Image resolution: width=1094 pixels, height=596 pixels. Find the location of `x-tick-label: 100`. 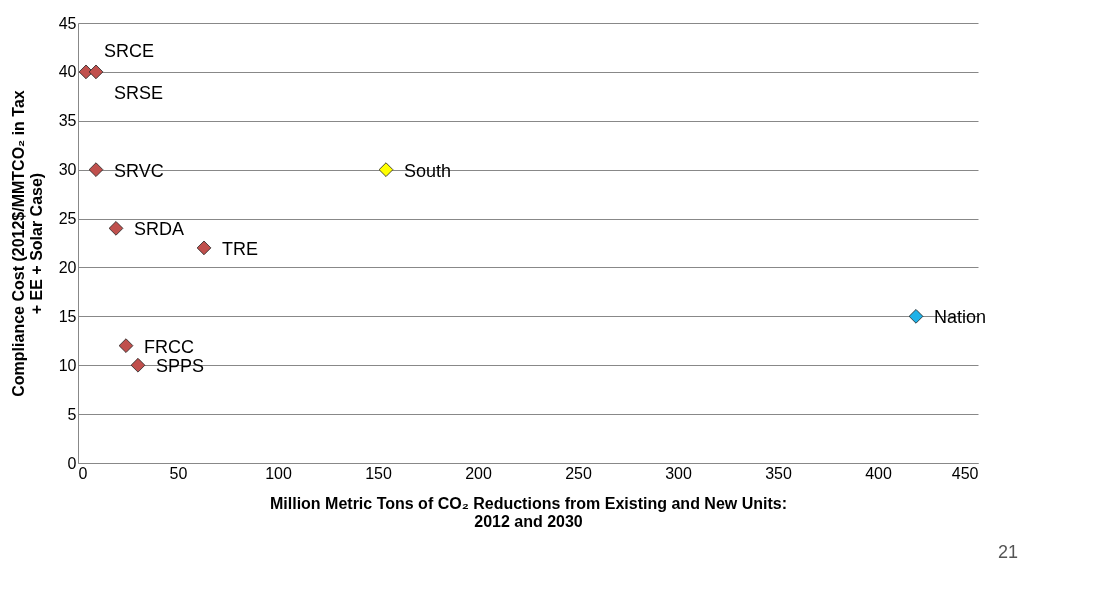

x-tick-label: 100 is located at coordinates (278, 473).